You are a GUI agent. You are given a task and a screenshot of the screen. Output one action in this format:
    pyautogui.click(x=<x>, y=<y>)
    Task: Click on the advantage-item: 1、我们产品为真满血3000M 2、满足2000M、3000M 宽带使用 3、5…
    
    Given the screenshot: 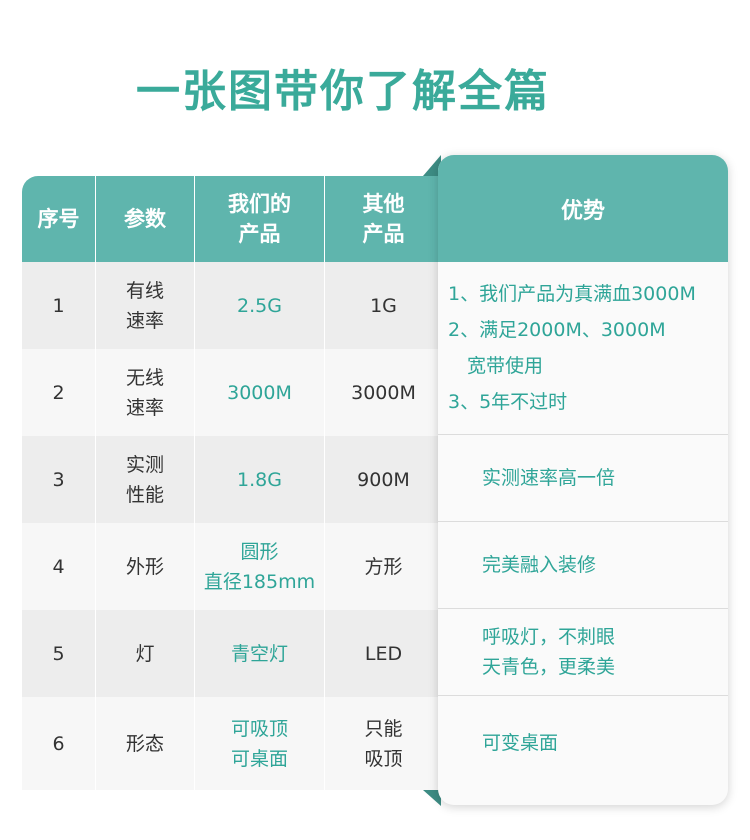 What is the action you would take?
    pyautogui.click(x=583, y=348)
    